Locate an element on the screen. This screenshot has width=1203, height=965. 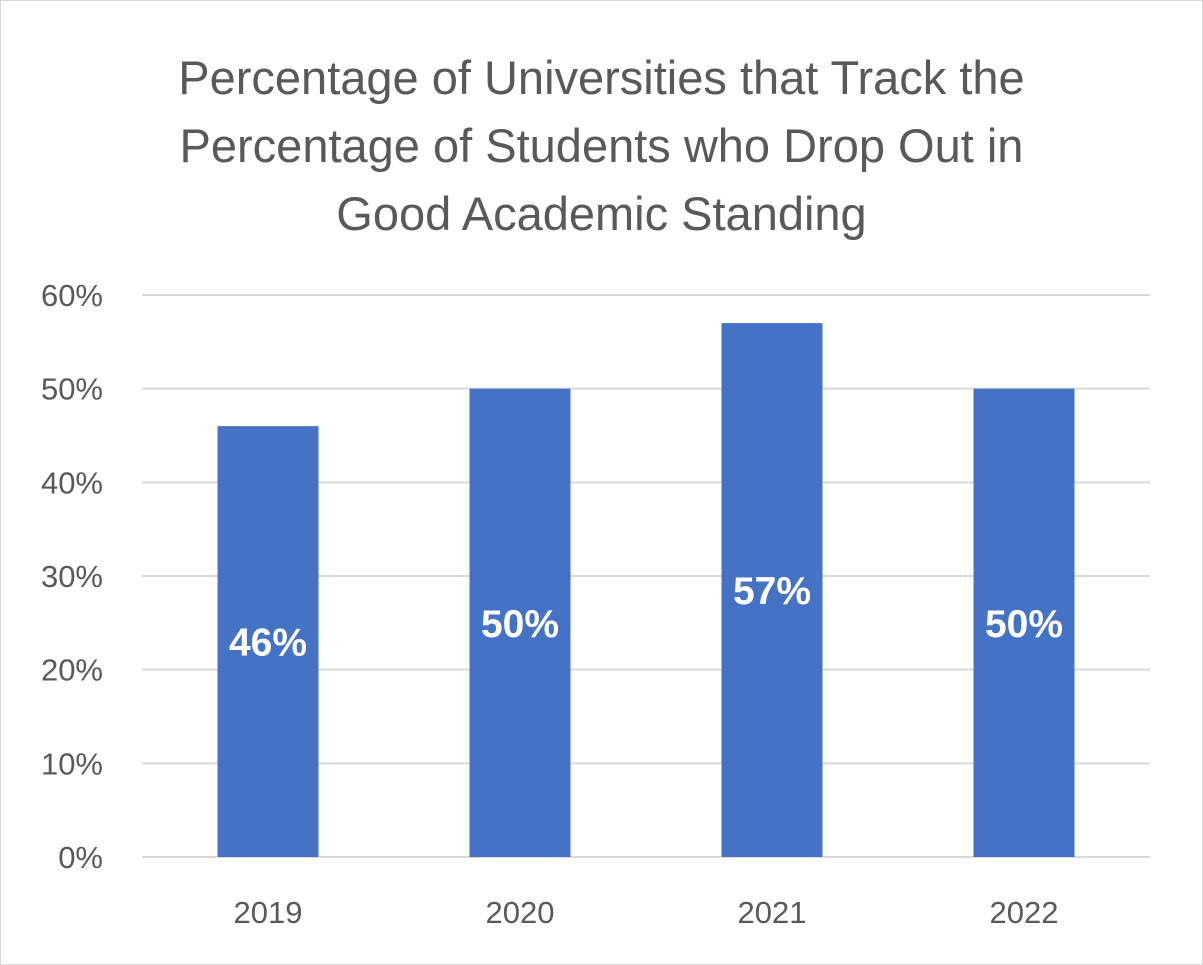
data-label: 46% is located at coordinates (268, 643).